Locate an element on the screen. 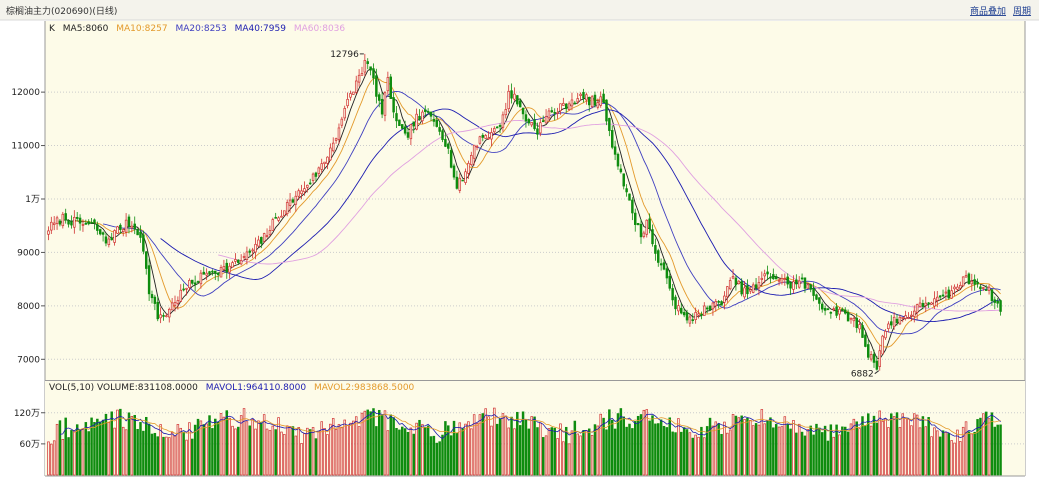  overlay-link: 商品叠加 is located at coordinates (988, 11).